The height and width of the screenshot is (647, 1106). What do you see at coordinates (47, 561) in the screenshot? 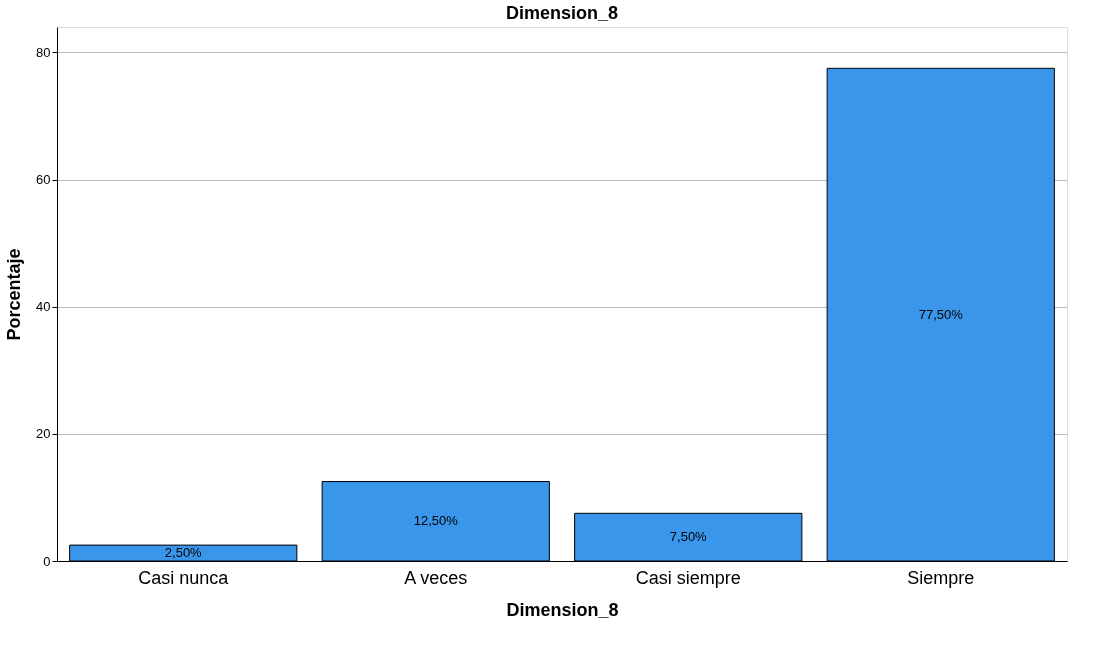
I see `y-tick-label: 0` at bounding box center [47, 561].